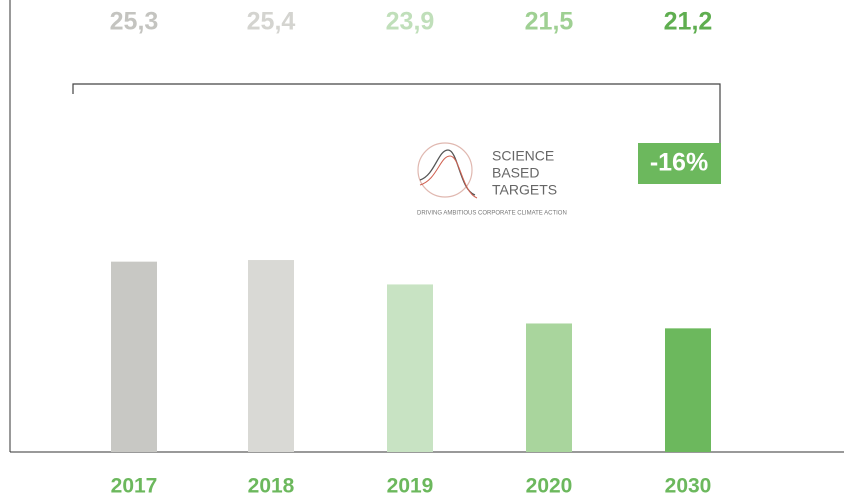 The image size is (844, 497). What do you see at coordinates (410, 486) in the screenshot?
I see `x-tick-label: 2019` at bounding box center [410, 486].